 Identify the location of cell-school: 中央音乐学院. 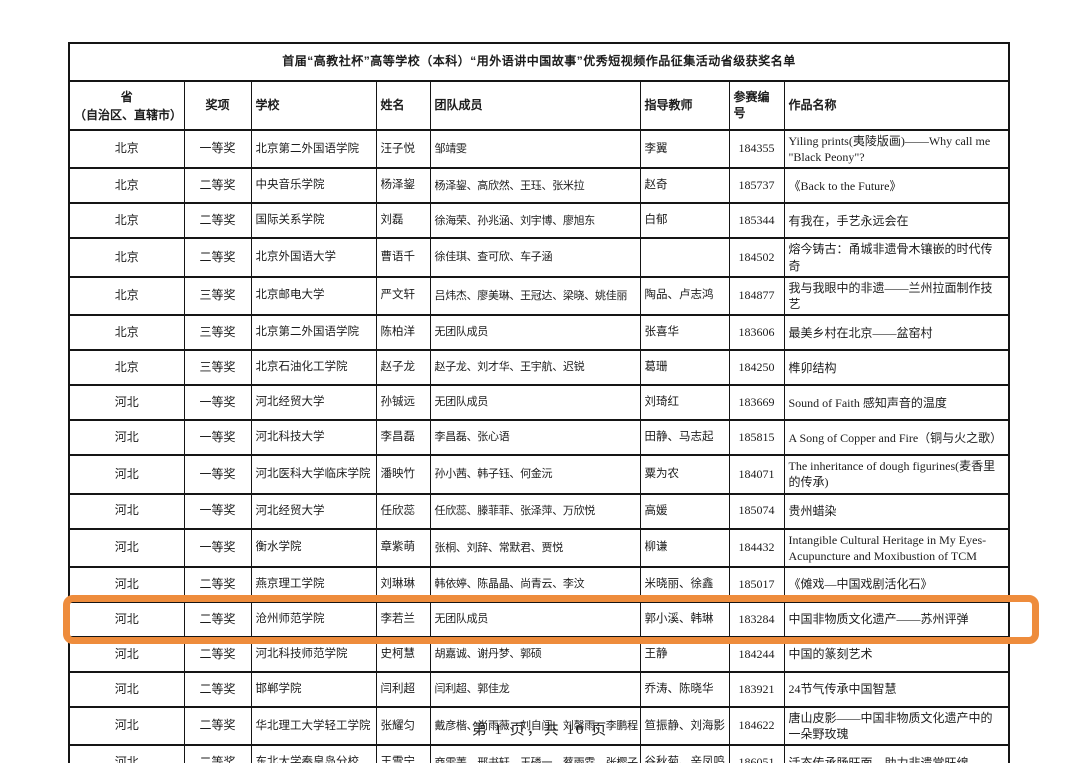
(313, 186).